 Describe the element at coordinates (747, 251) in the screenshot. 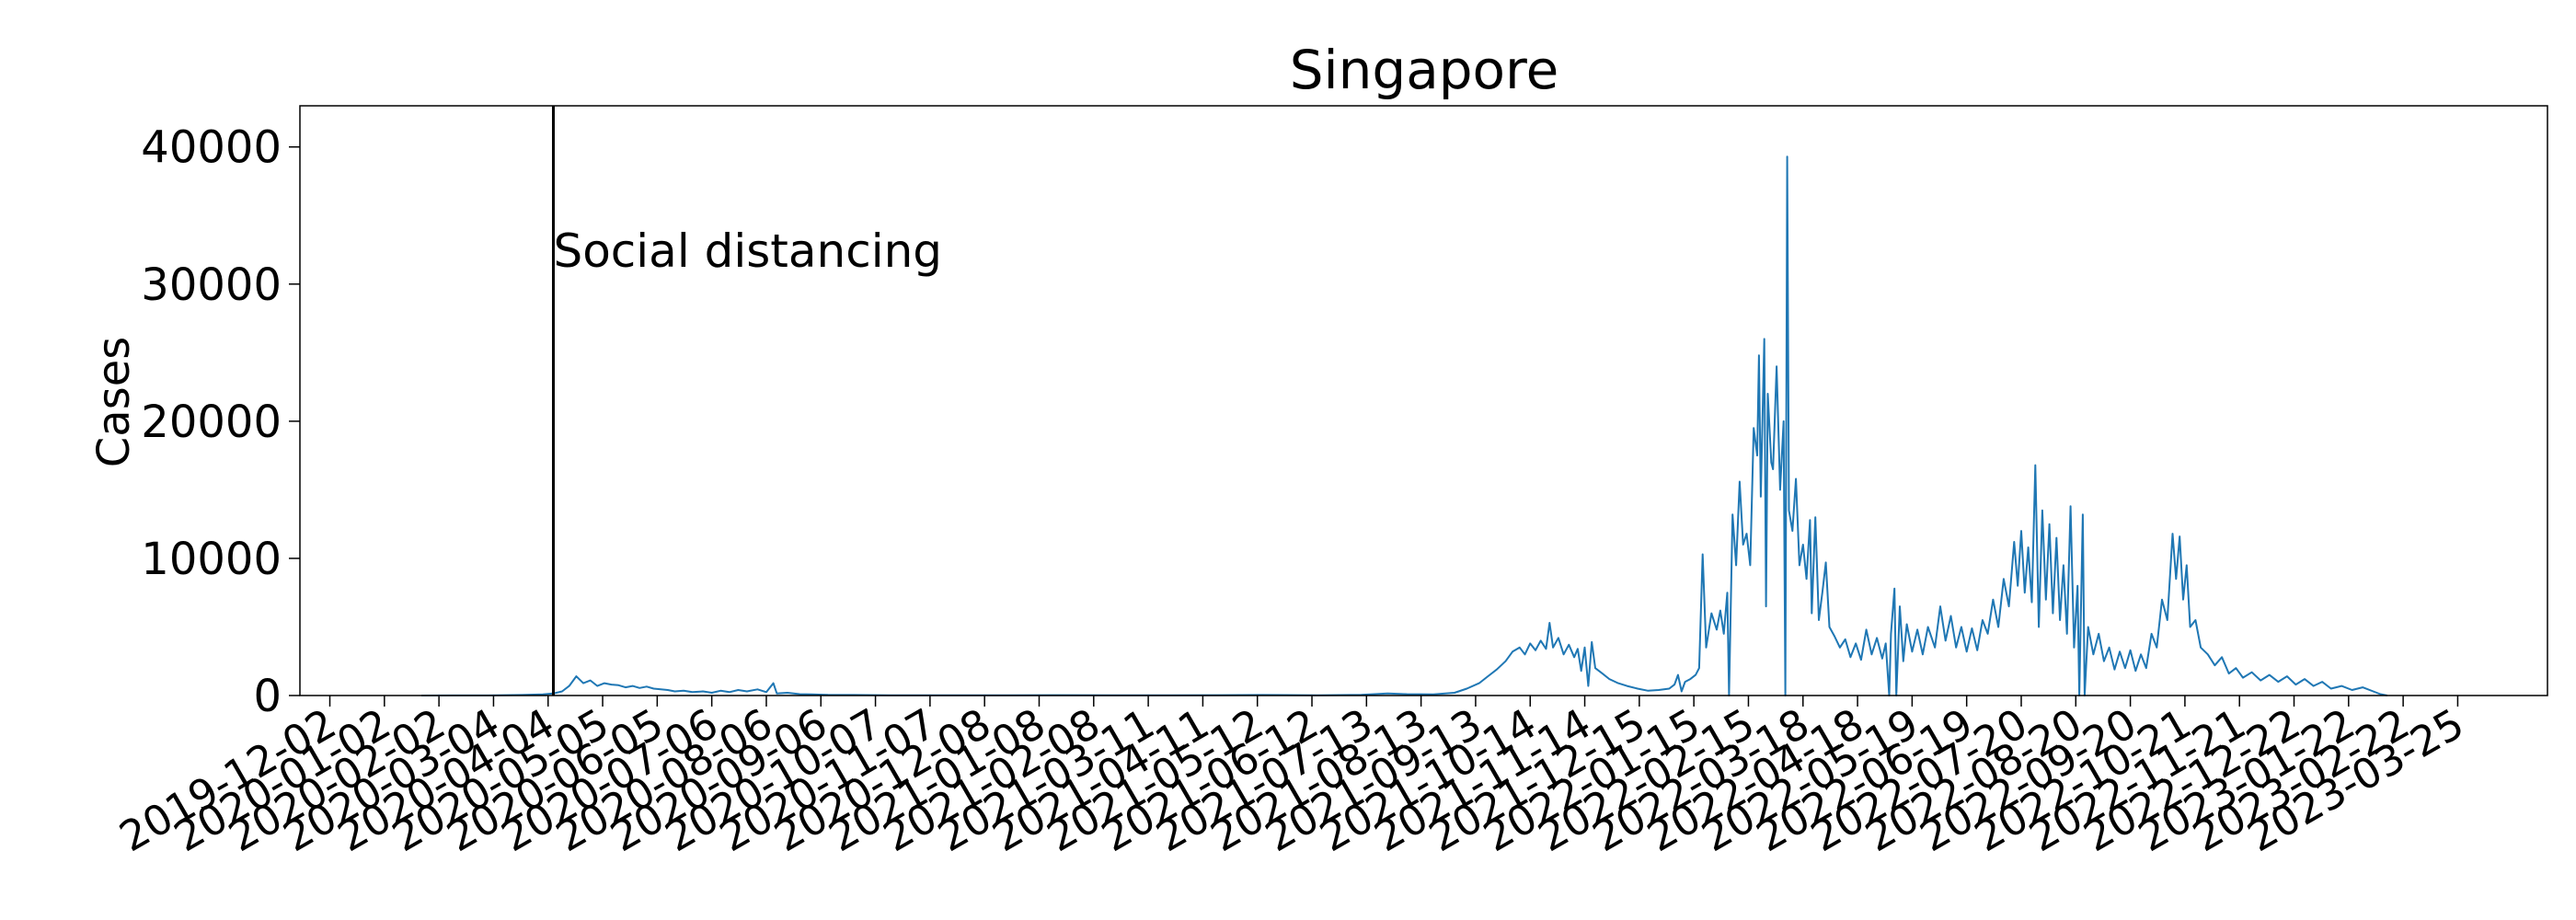

I see `social-distancing-annotation: Social distancing` at that location.